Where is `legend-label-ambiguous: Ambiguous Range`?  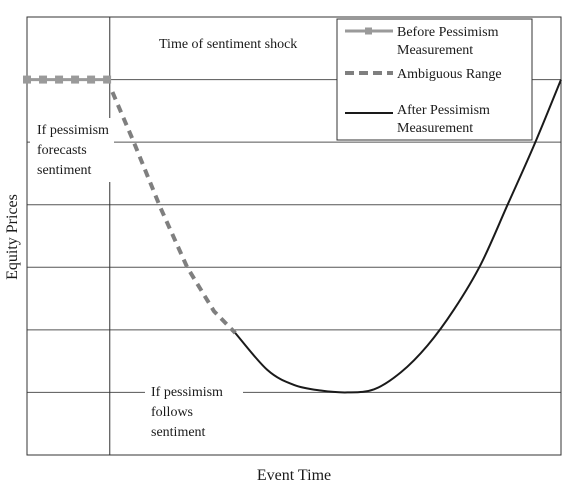 legend-label-ambiguous: Ambiguous Range is located at coordinates (449, 74).